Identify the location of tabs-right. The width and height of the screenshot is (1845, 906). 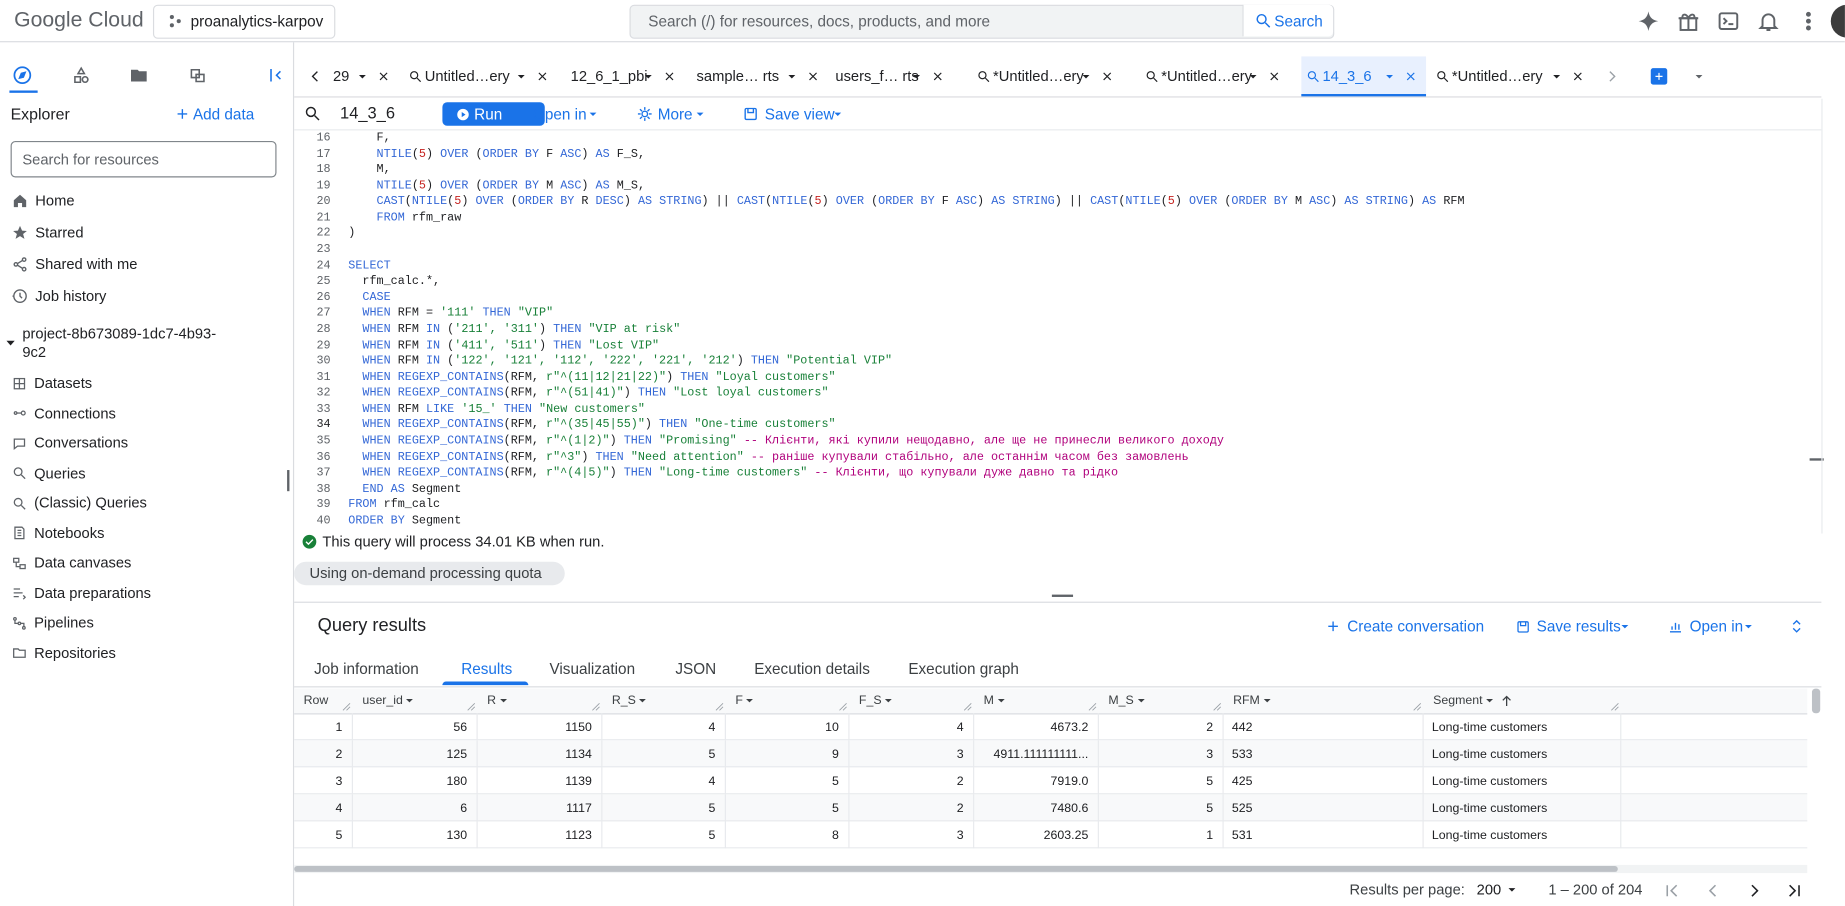
(1612, 76).